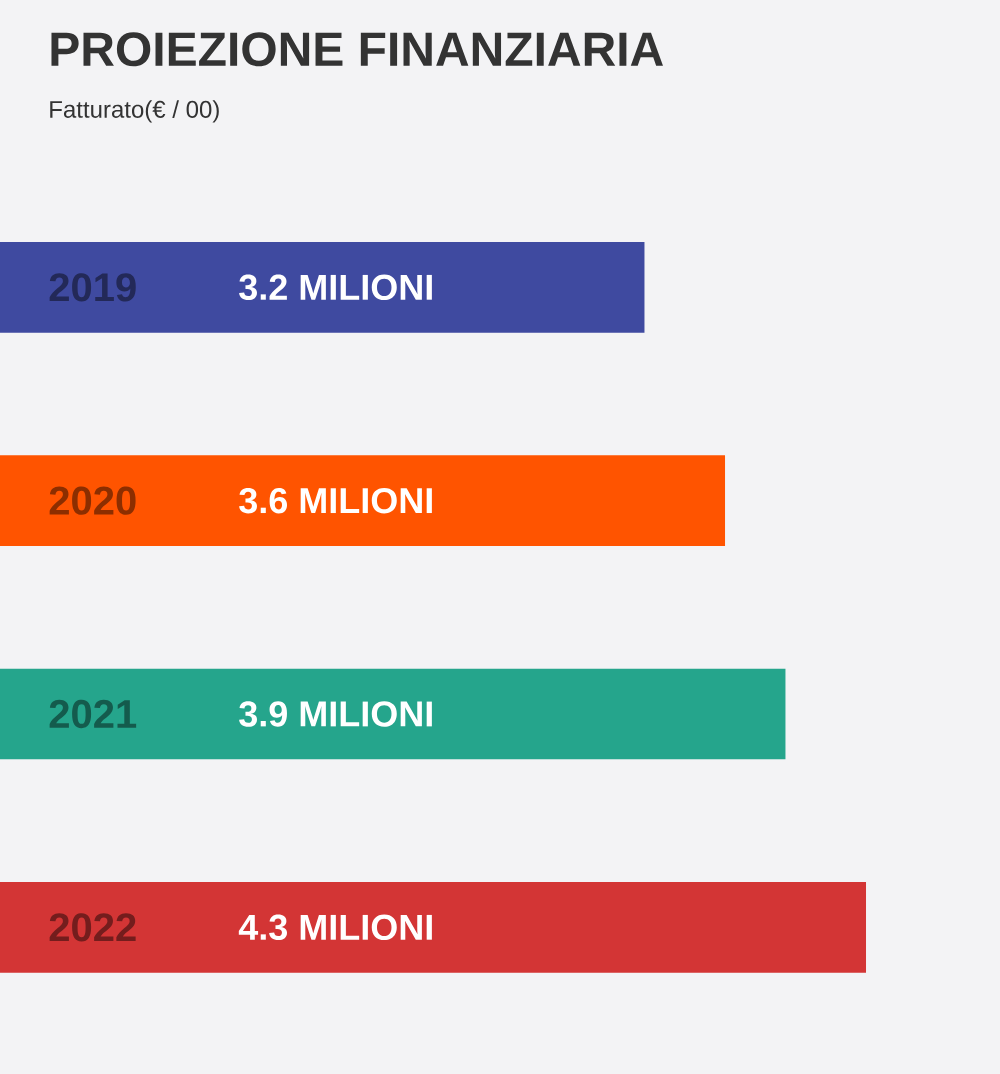 Image resolution: width=1000 pixels, height=1074 pixels. Describe the element at coordinates (92, 287) in the screenshot. I see `y-tick-label: 2019` at that location.